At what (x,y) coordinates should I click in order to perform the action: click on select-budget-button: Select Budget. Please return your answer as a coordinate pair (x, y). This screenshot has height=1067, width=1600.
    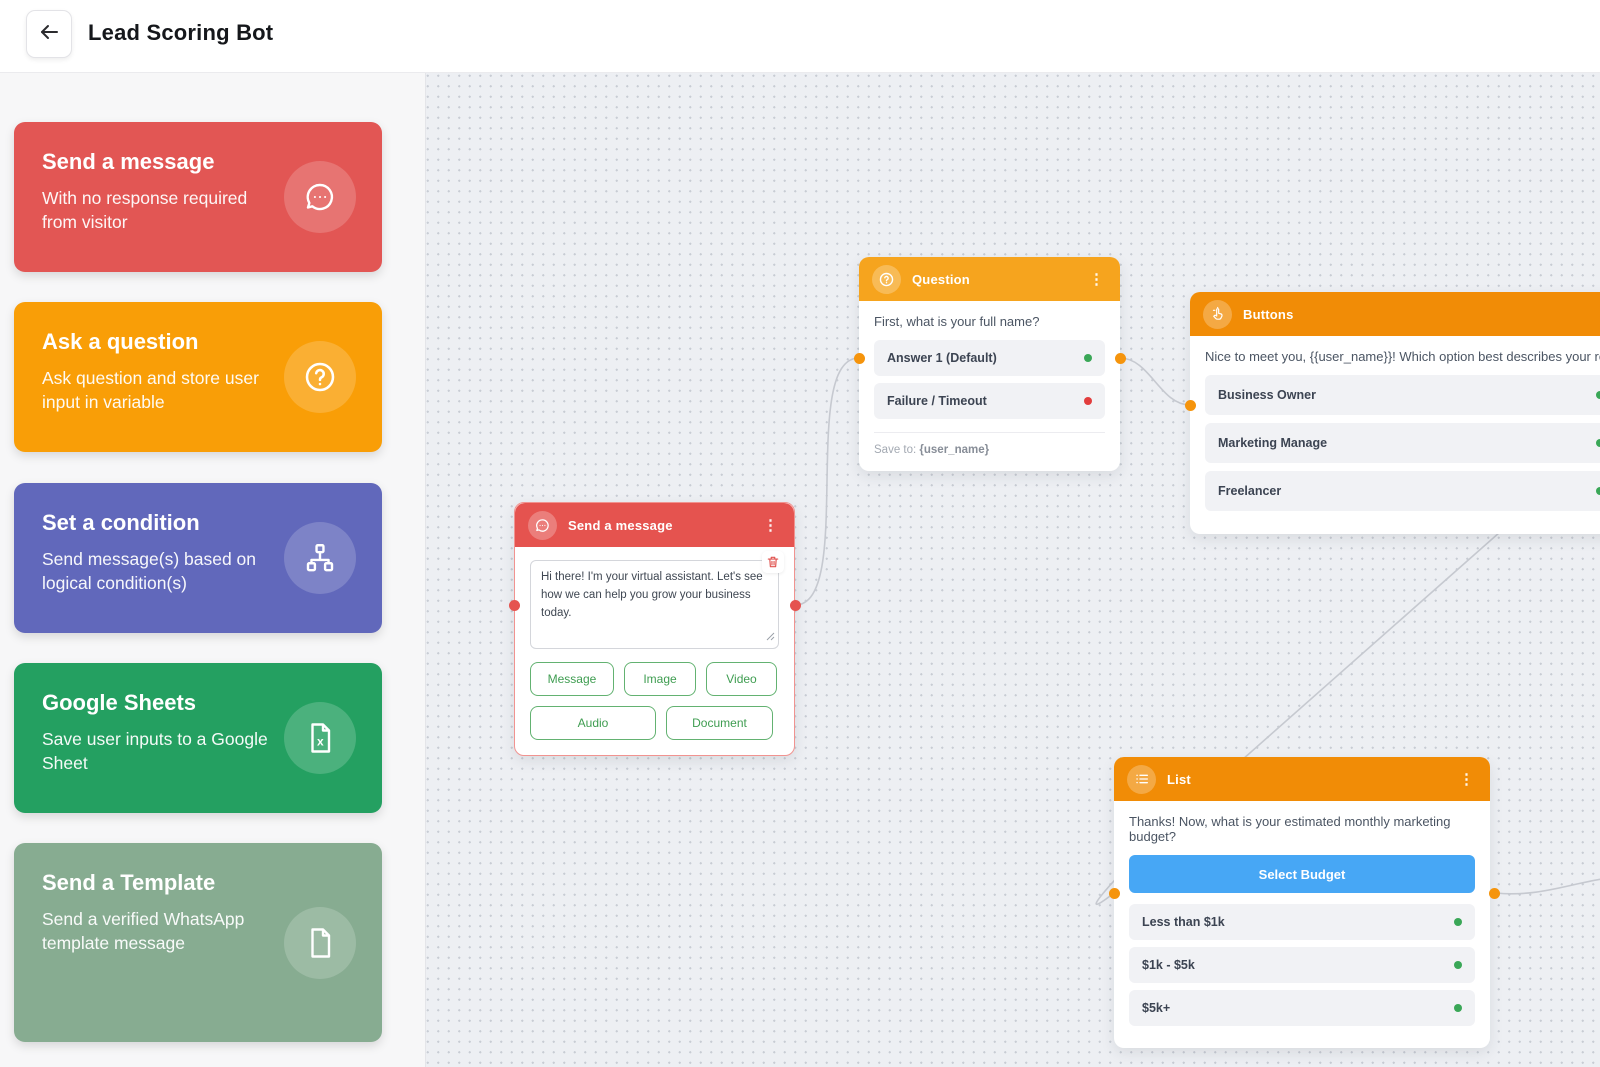
    Looking at the image, I should click on (1302, 874).